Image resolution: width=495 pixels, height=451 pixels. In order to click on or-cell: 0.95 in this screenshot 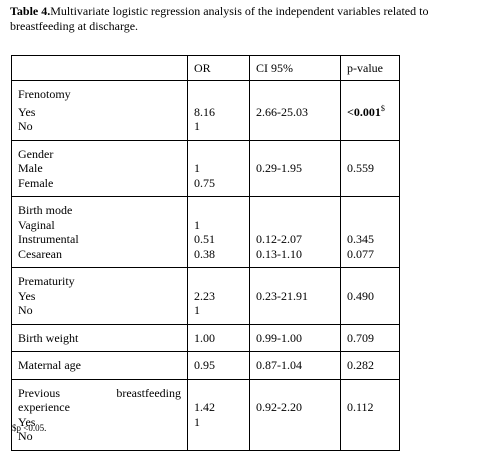, I will do `click(218, 365)`.